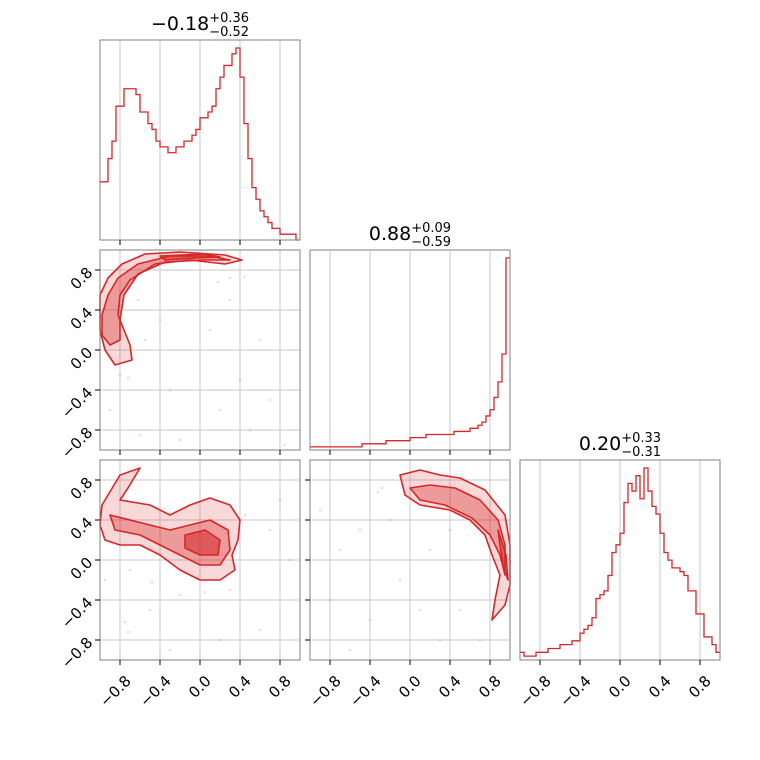  I want to click on xtick-label-r2c0-3: 0.4, so click(240, 687).